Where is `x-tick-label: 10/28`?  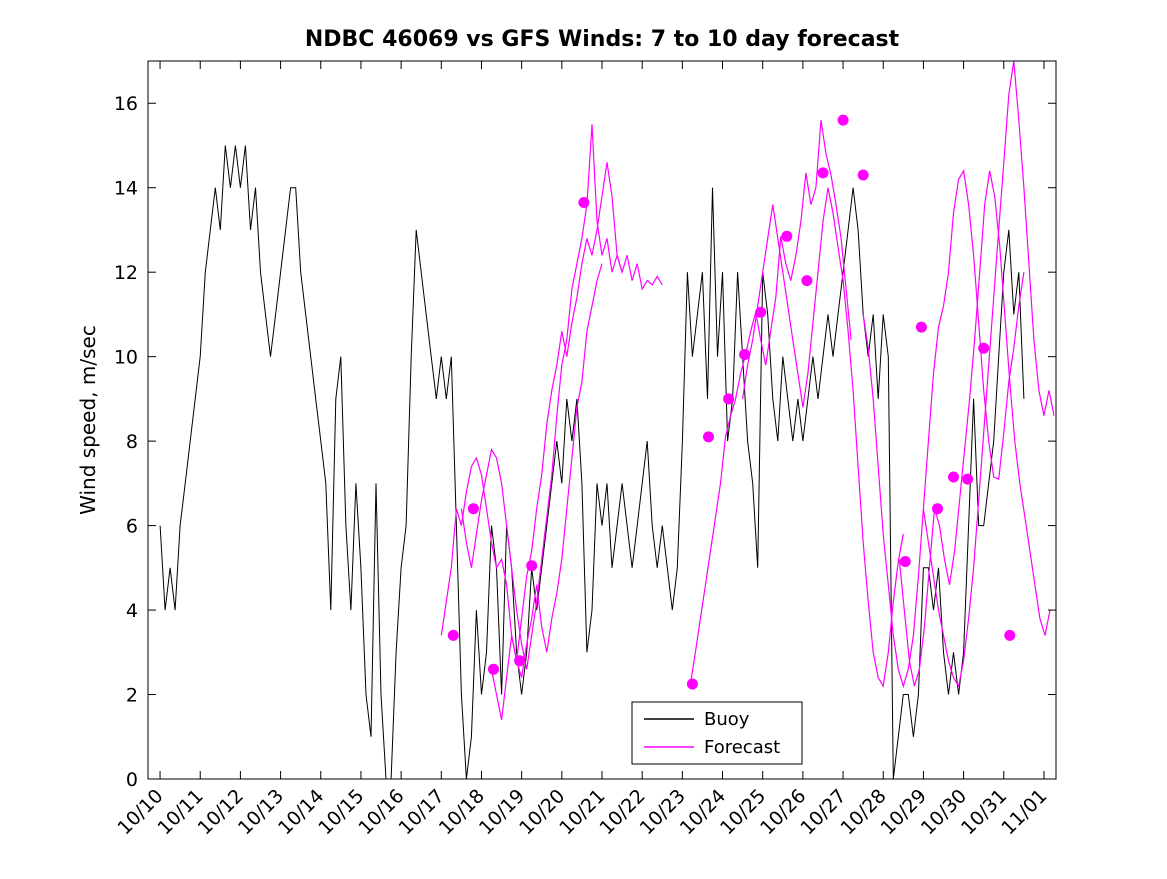
x-tick-label: 10/28 is located at coordinates (863, 812).